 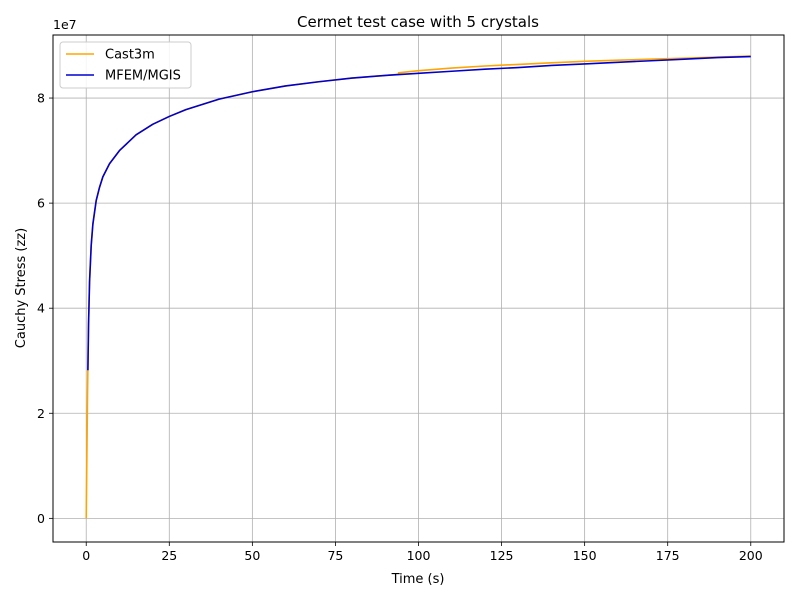 What do you see at coordinates (502, 555) in the screenshot?
I see `x-tick-label: 125` at bounding box center [502, 555].